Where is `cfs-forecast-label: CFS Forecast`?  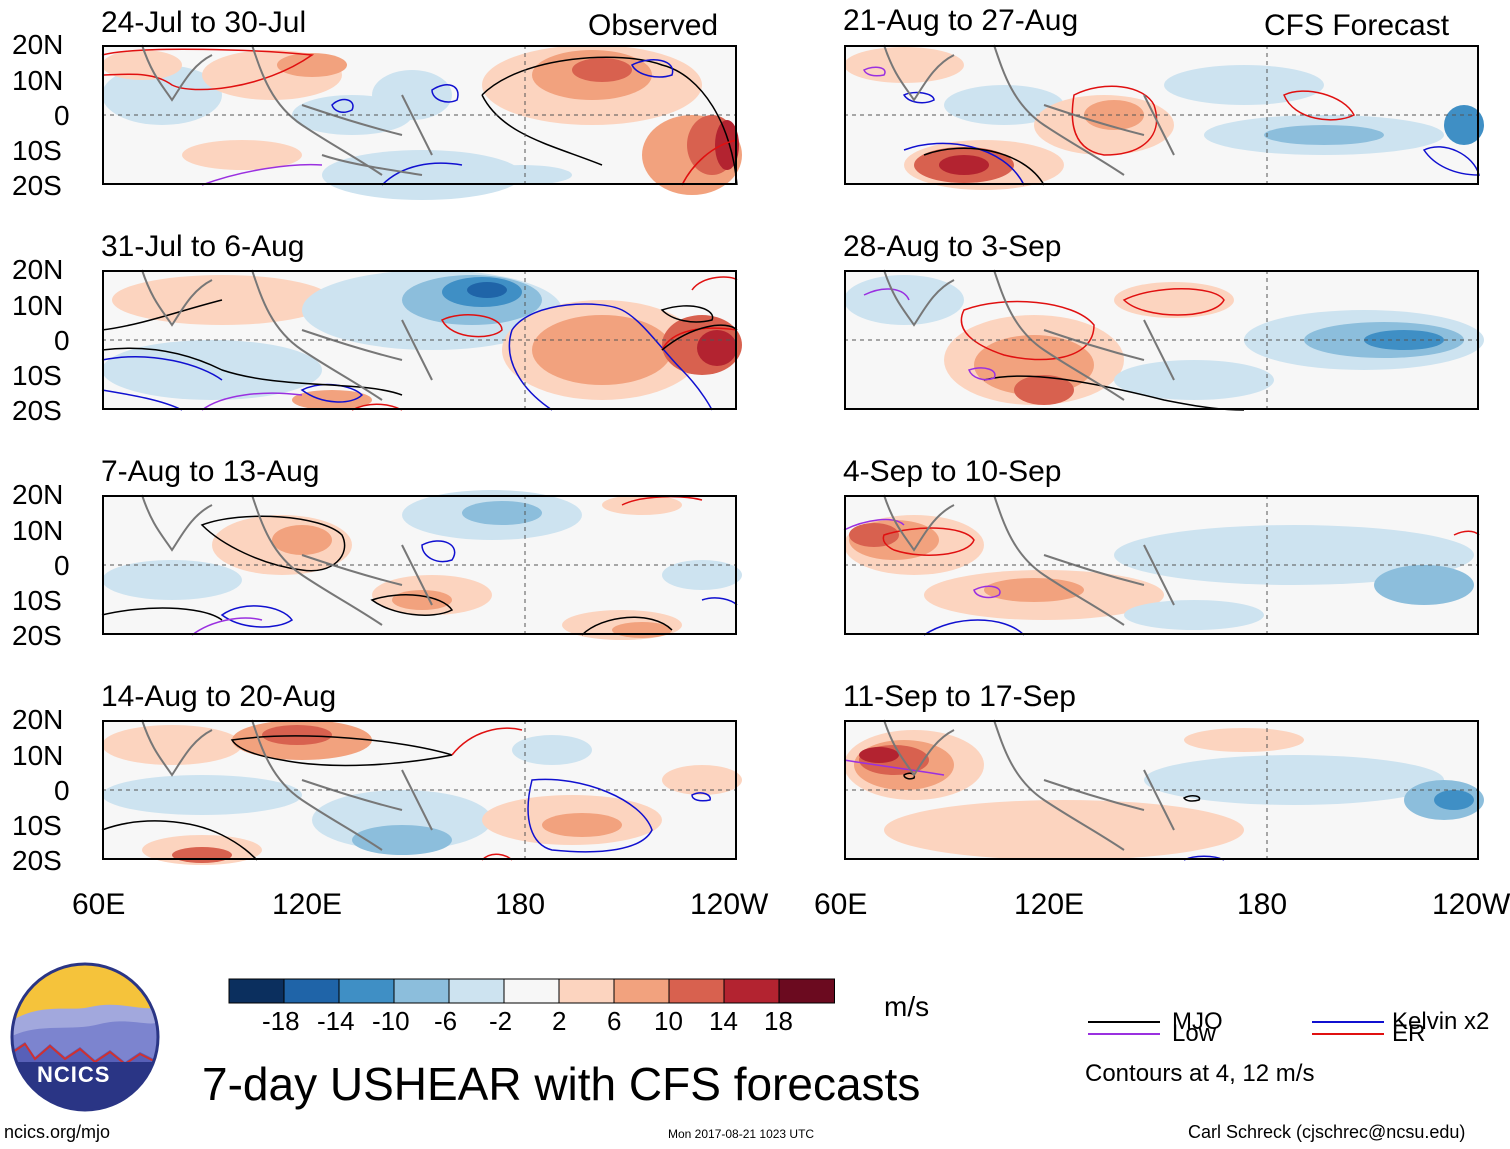
cfs-forecast-label: CFS Forecast is located at coordinates (1357, 25).